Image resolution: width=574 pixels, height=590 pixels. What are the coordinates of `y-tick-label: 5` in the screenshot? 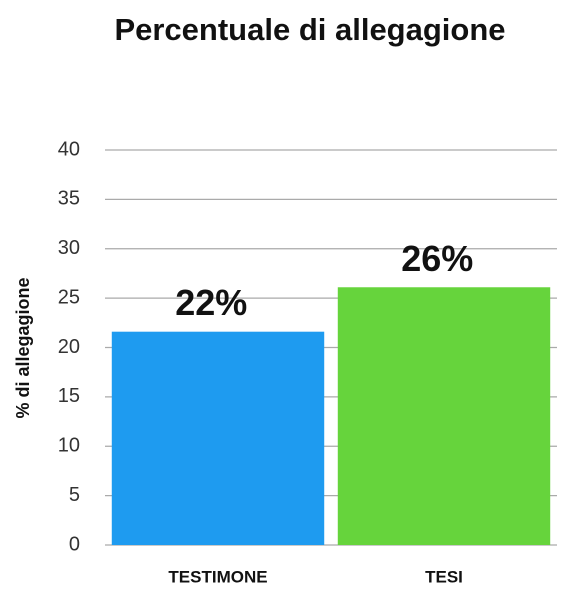 It's located at (74, 495).